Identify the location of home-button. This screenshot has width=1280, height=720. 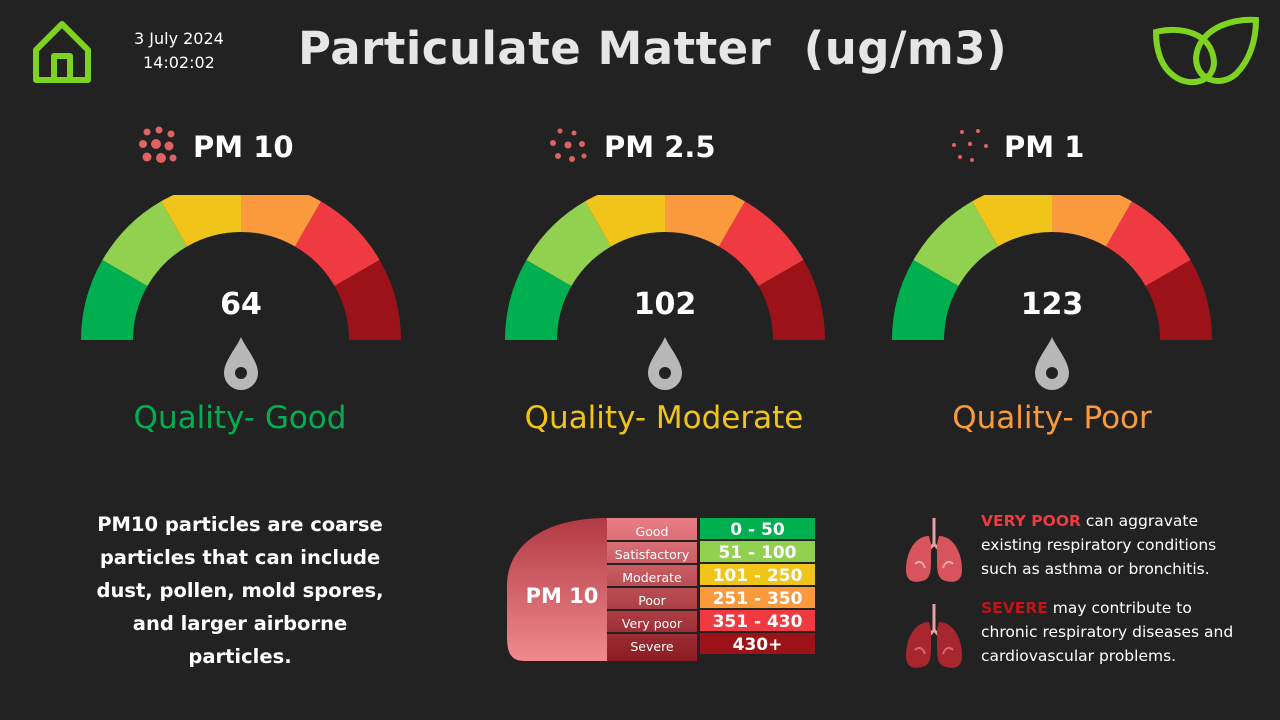
(62, 52).